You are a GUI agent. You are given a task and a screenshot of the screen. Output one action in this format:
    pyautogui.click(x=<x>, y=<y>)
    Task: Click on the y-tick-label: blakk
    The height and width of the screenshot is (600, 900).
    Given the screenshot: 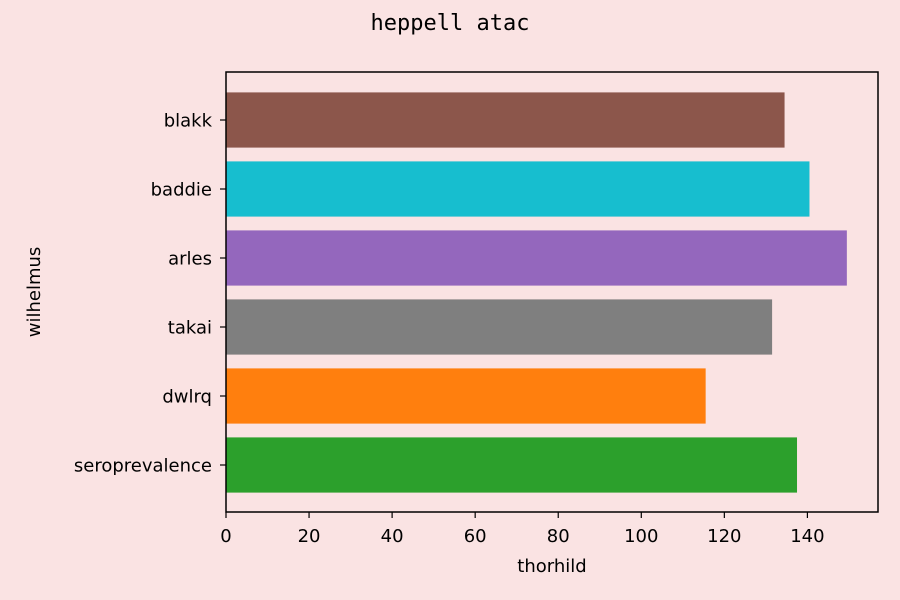 What is the action you would take?
    pyautogui.click(x=188, y=121)
    